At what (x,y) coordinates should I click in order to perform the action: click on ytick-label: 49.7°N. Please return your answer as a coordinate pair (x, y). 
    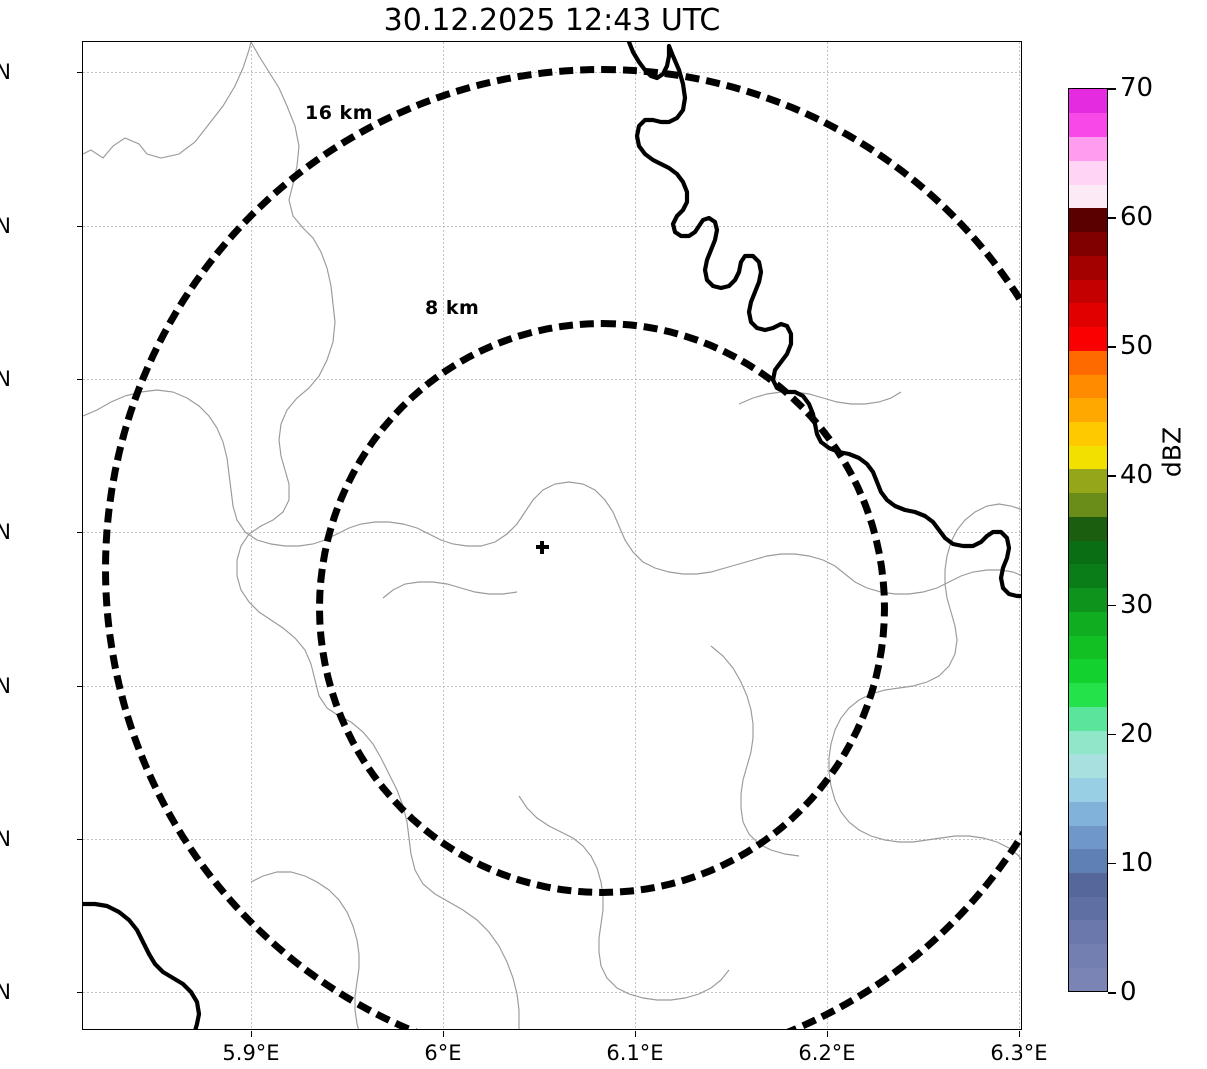
    Looking at the image, I should click on (5, 992).